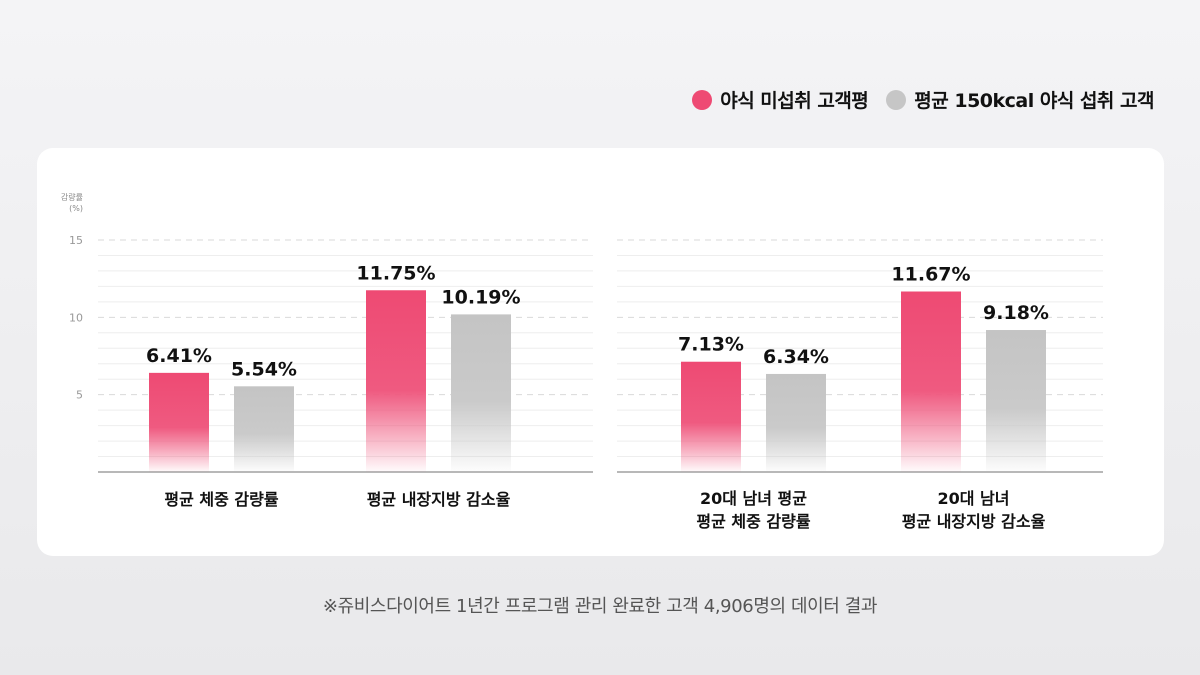 Image resolution: width=1200 pixels, height=675 pixels. I want to click on legend-label-no-snack: 야식 미섭취 고객평, so click(794, 101).